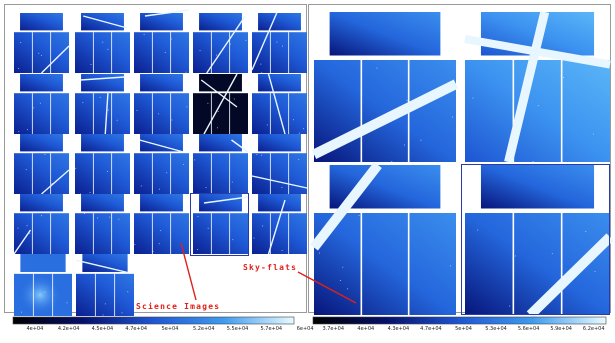 This screenshot has width=615, height=343. I want to click on left-tick-label: 4.5e+04, so click(102, 329).